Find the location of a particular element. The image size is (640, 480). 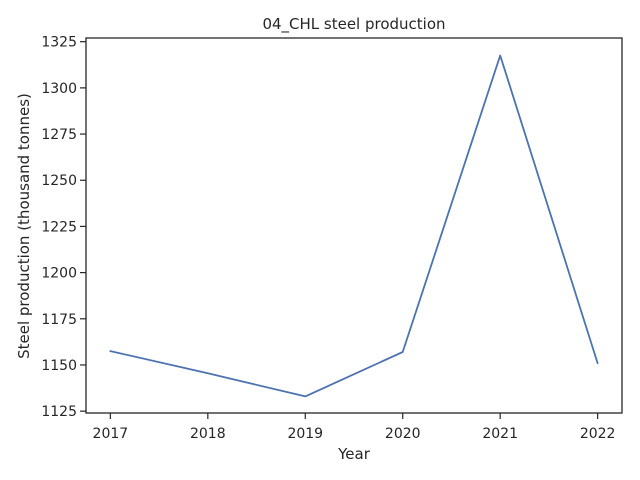

x-axis-ticks: 2017 2018 2019 2020 2021 2022 is located at coordinates (354, 427).